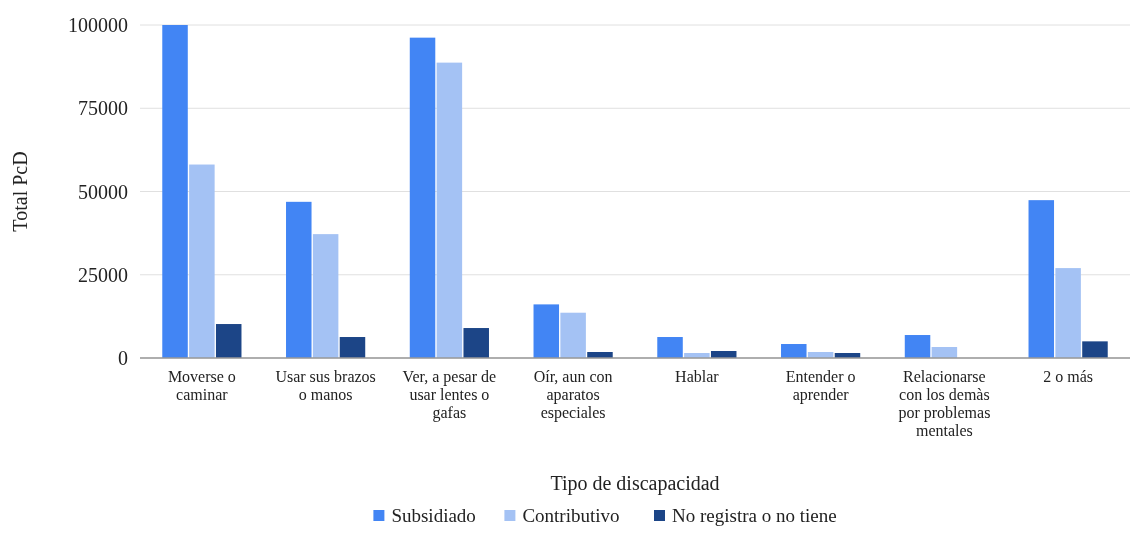 Image resolution: width=1144 pixels, height=534 pixels. What do you see at coordinates (820, 386) in the screenshot?
I see `x-tick-label: Entender o aprender` at bounding box center [820, 386].